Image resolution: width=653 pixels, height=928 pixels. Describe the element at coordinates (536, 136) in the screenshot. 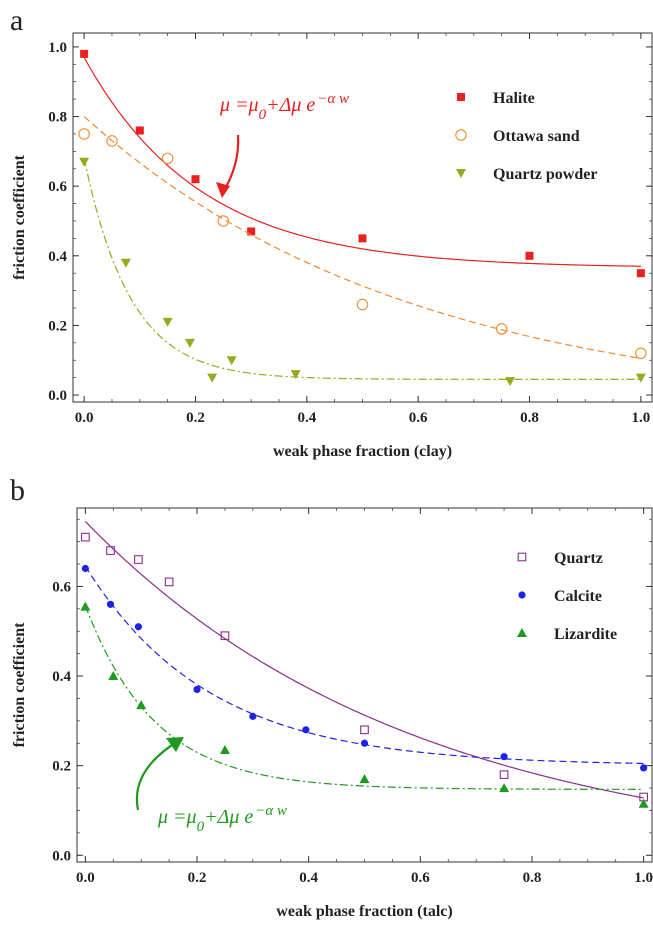

I see `legend-label: Ottawa sand` at that location.